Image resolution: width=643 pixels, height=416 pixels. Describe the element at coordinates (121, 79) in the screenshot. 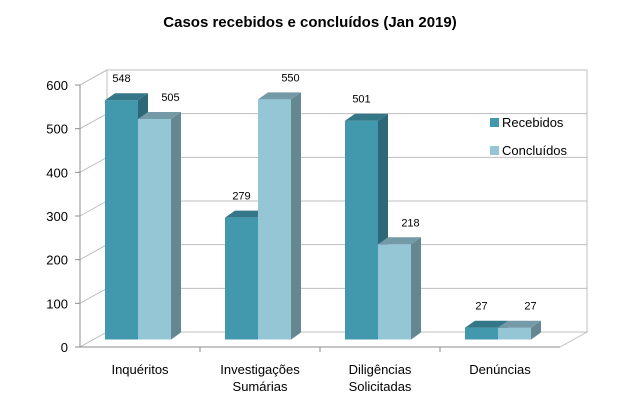

I see `data-label: 548` at that location.